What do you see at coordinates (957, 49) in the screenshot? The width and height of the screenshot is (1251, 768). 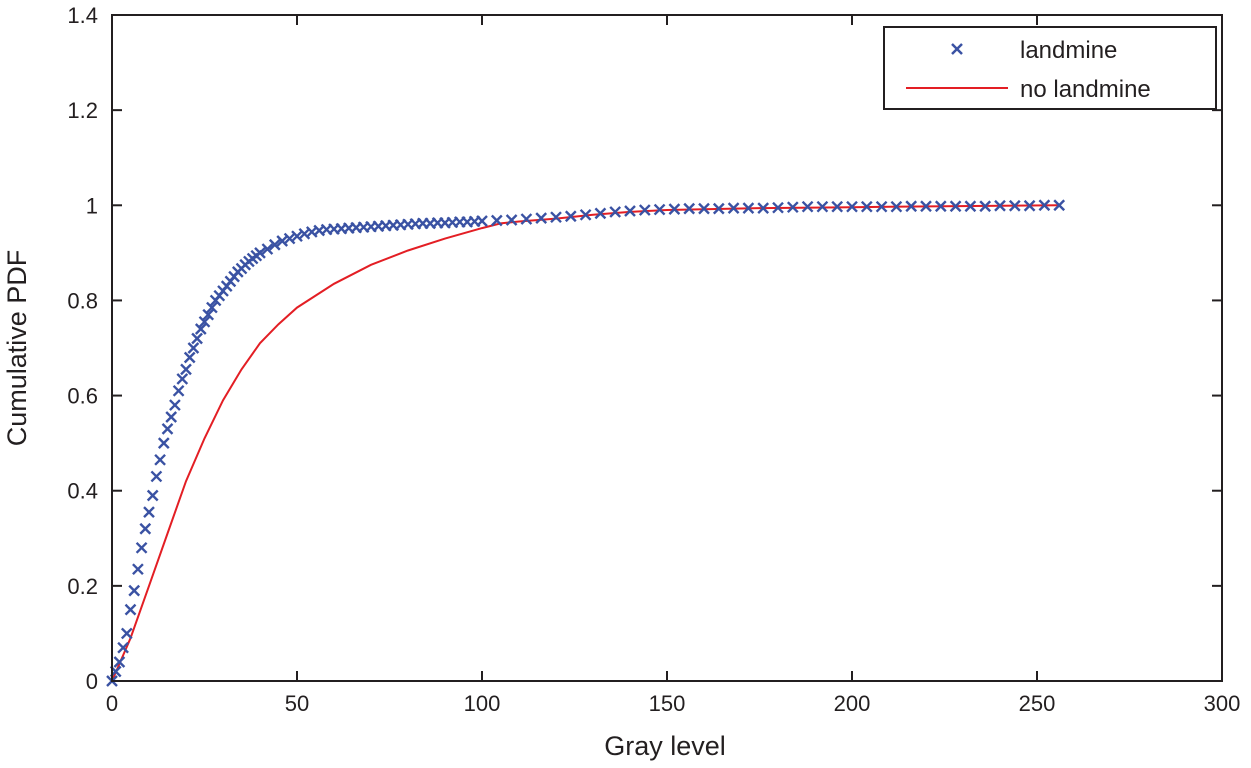 I see `legend-marker-landmine` at bounding box center [957, 49].